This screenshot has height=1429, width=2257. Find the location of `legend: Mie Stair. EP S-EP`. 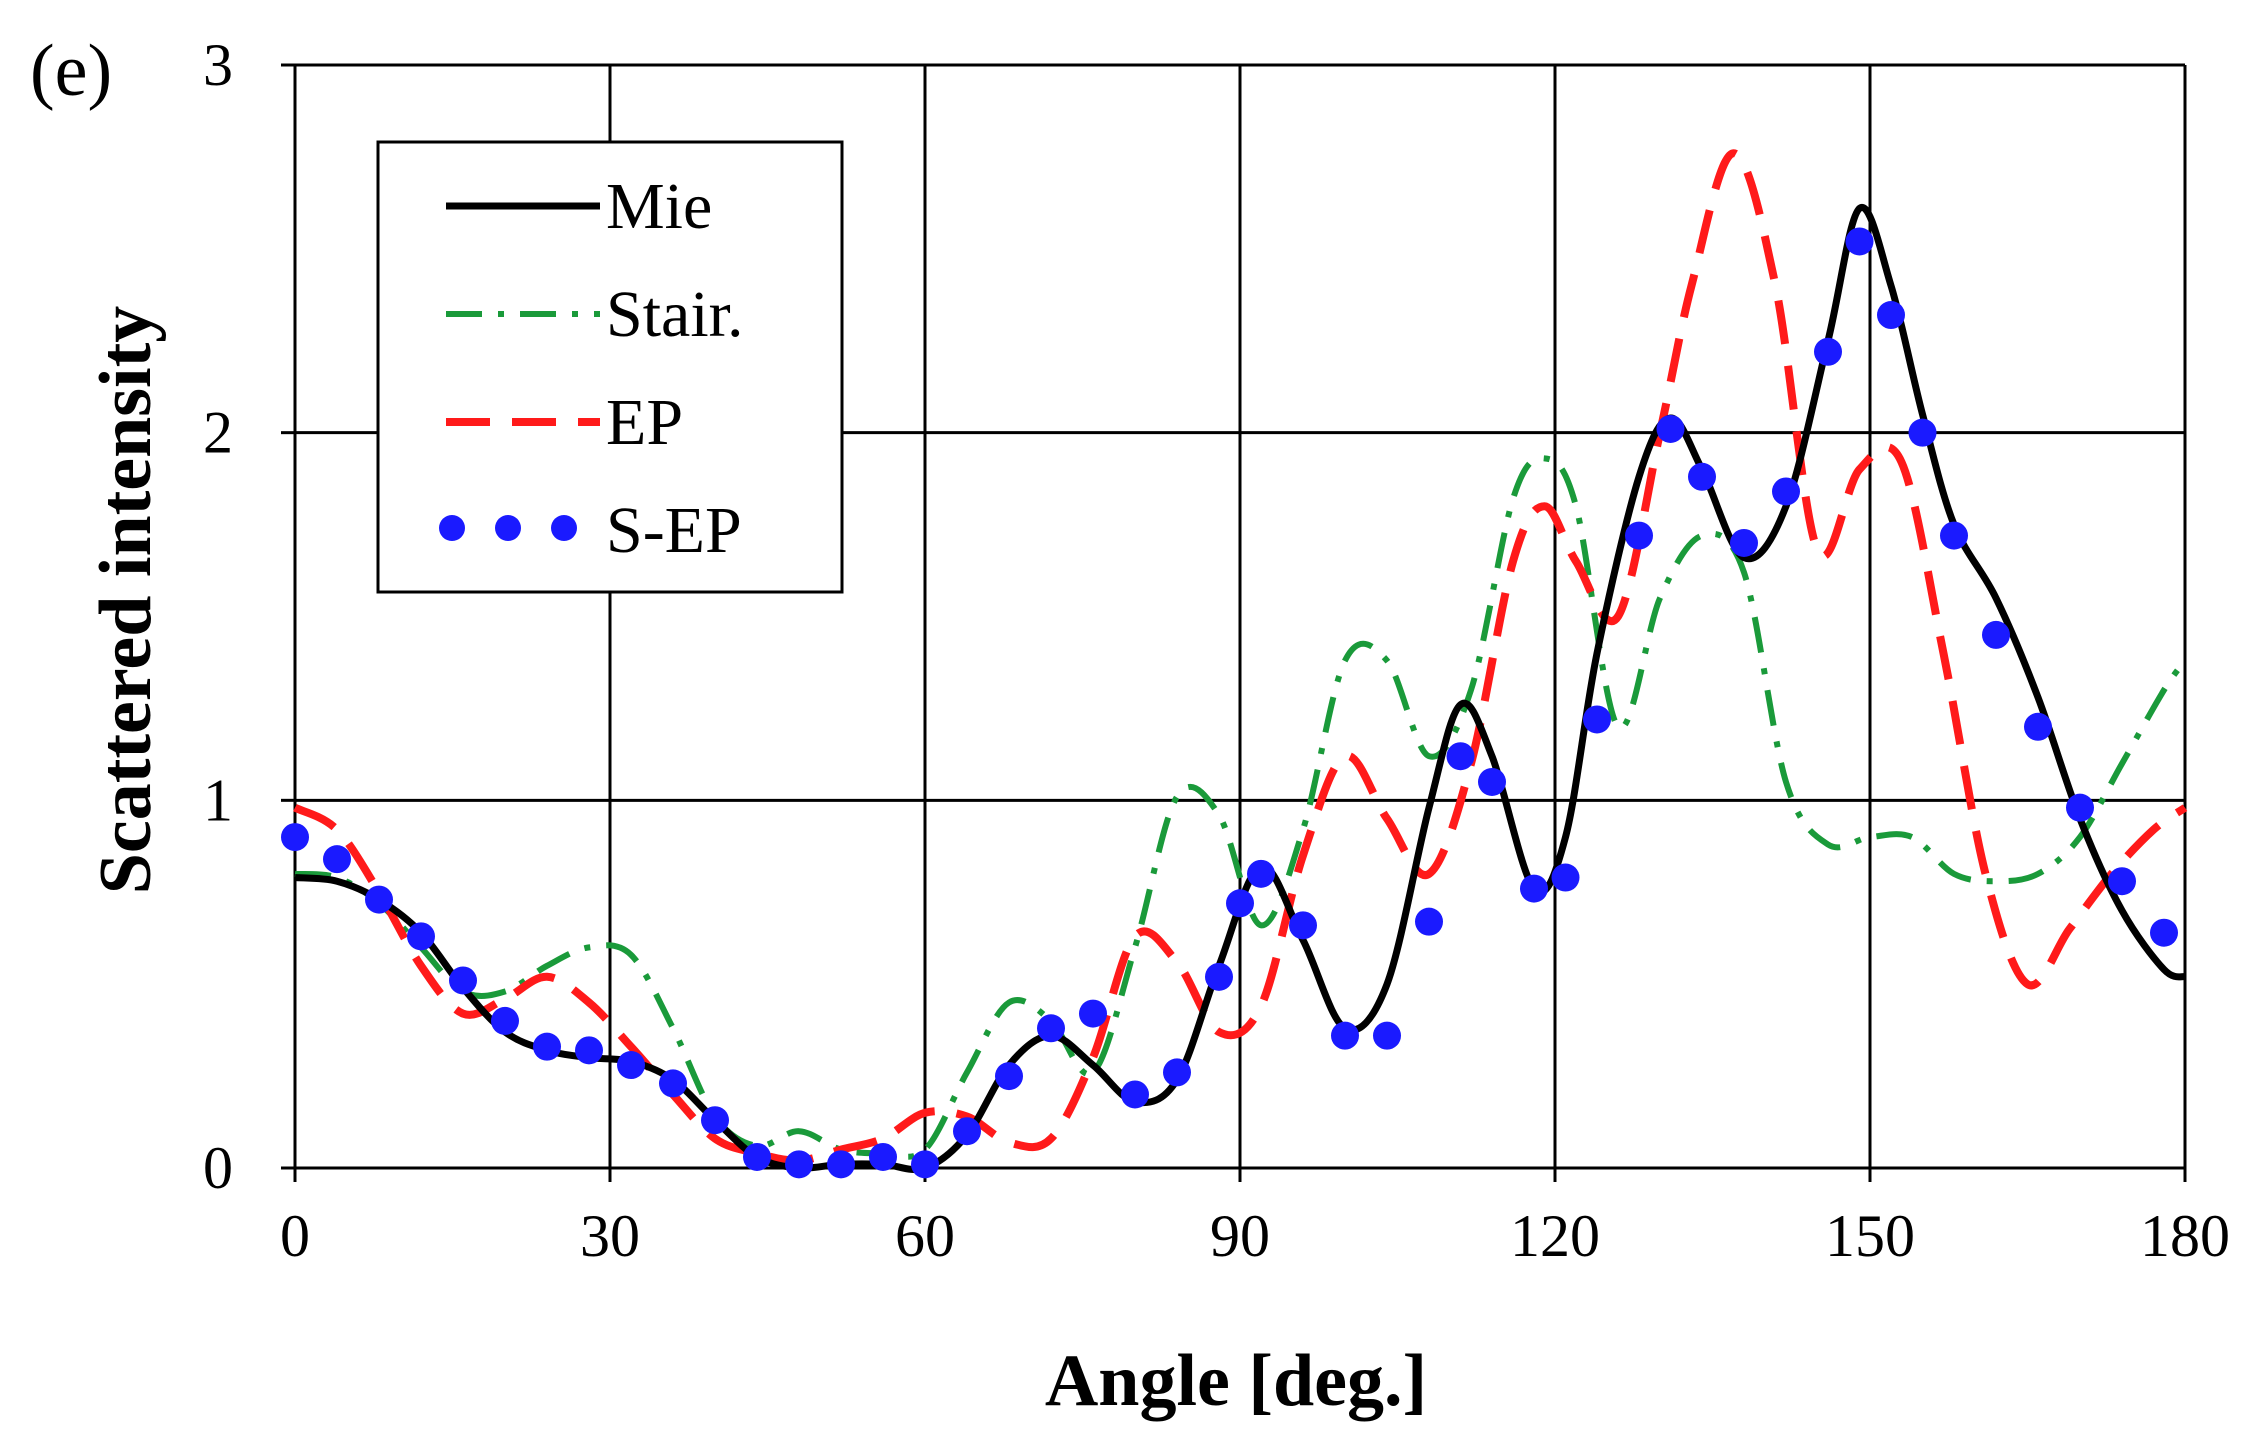

legend: Mie Stair. EP S-EP is located at coordinates (610, 367).